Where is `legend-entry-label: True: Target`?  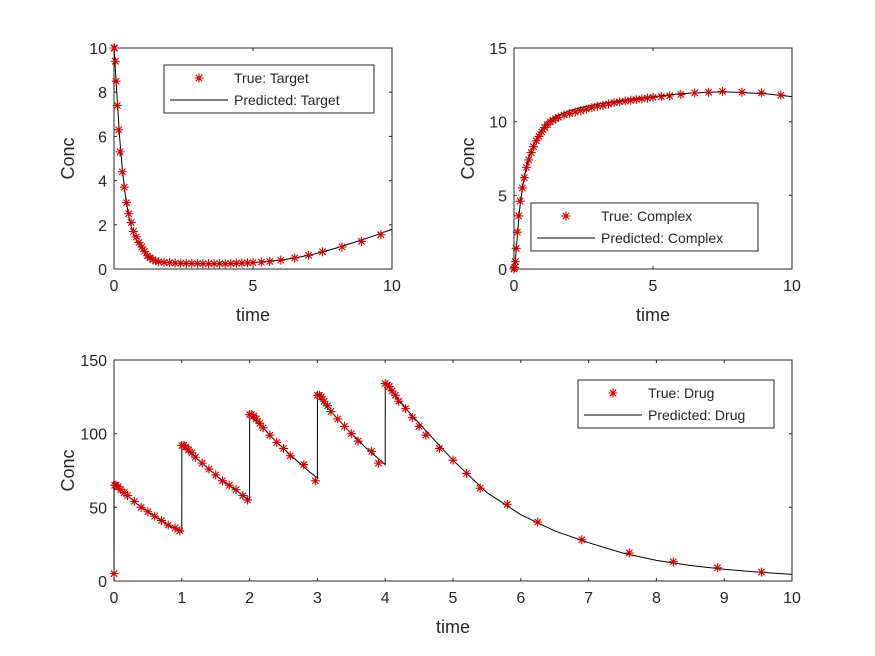
legend-entry-label: True: Target is located at coordinates (271, 78).